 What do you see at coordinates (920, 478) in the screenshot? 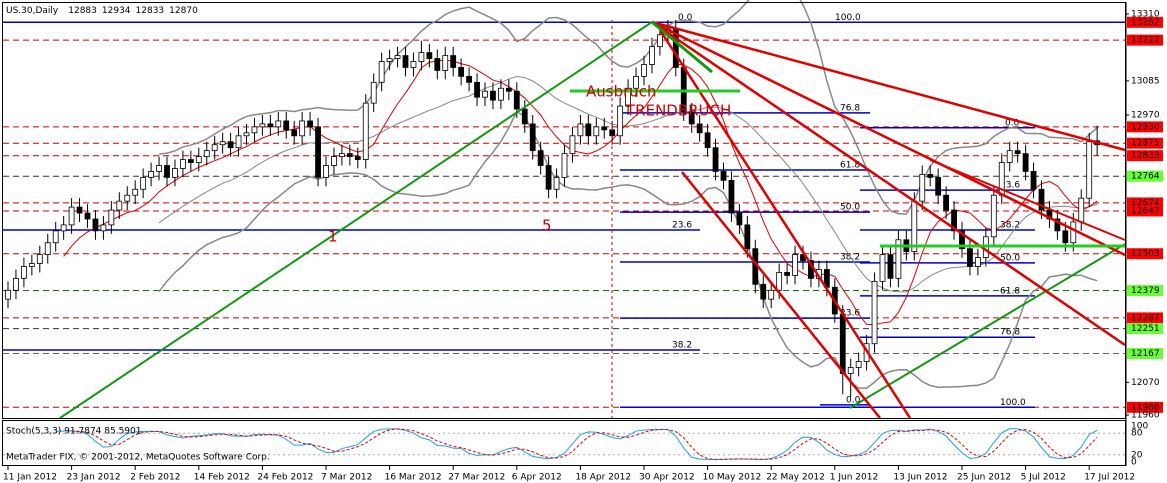
I see `x-tick-label: 13 Jun 2012` at bounding box center [920, 478].